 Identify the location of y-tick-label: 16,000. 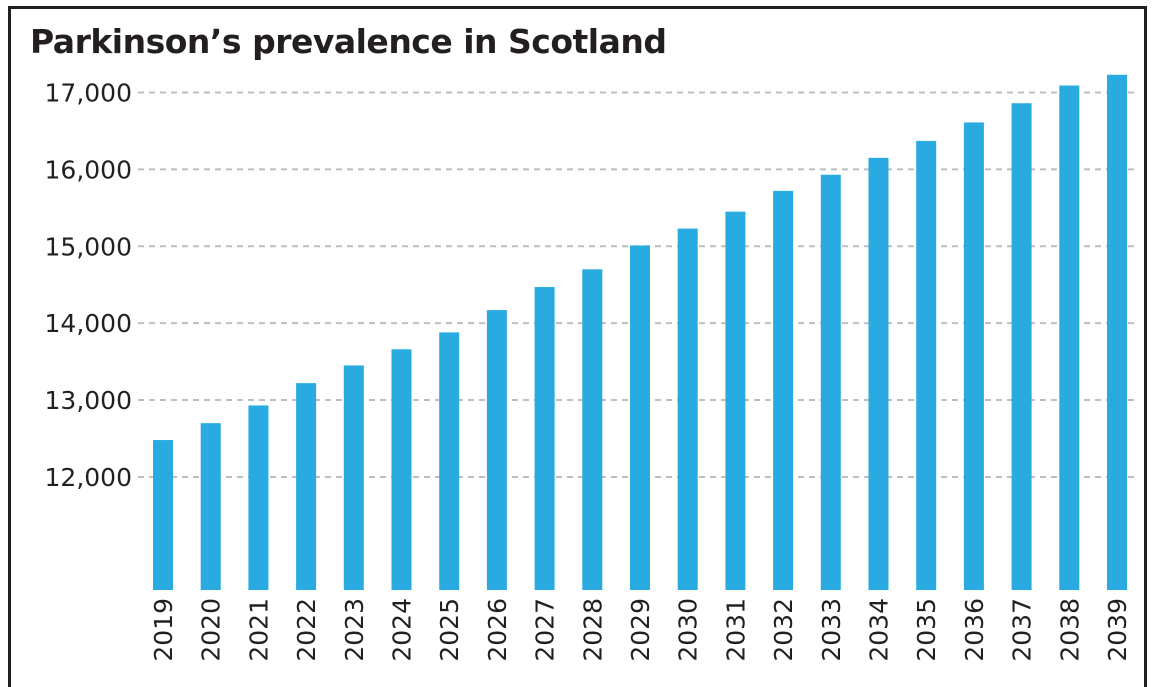
(88, 169).